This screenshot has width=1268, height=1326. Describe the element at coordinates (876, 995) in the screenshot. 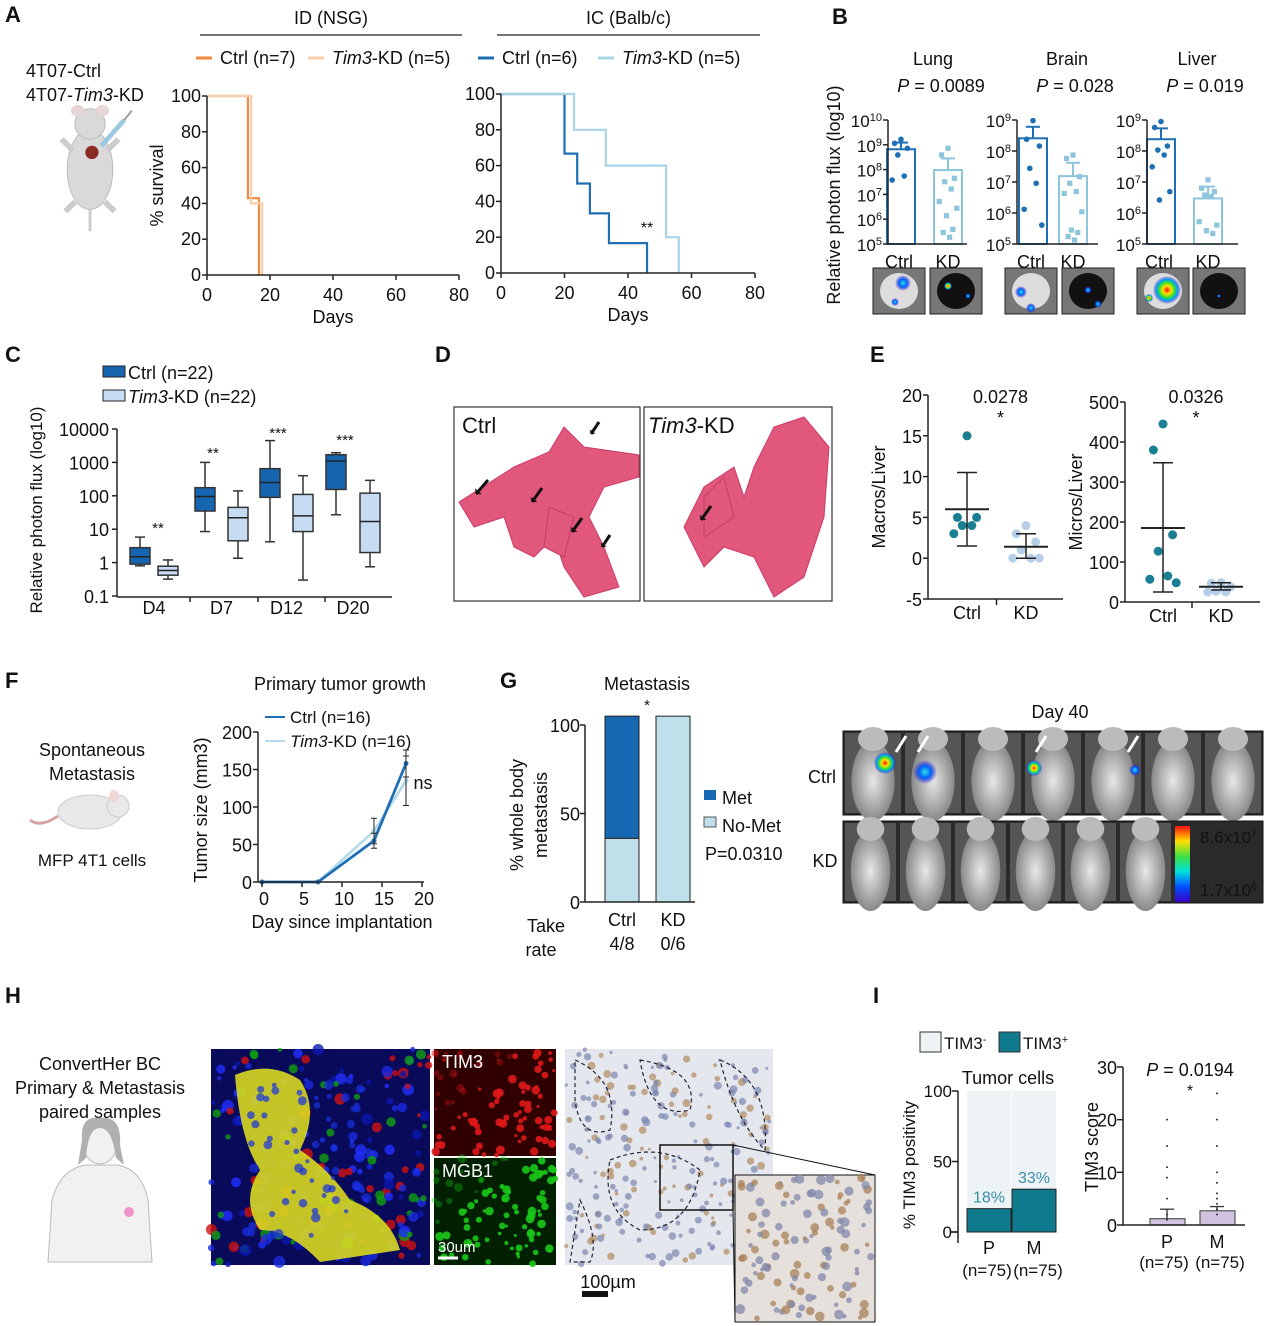

I see `panel-label: I` at that location.